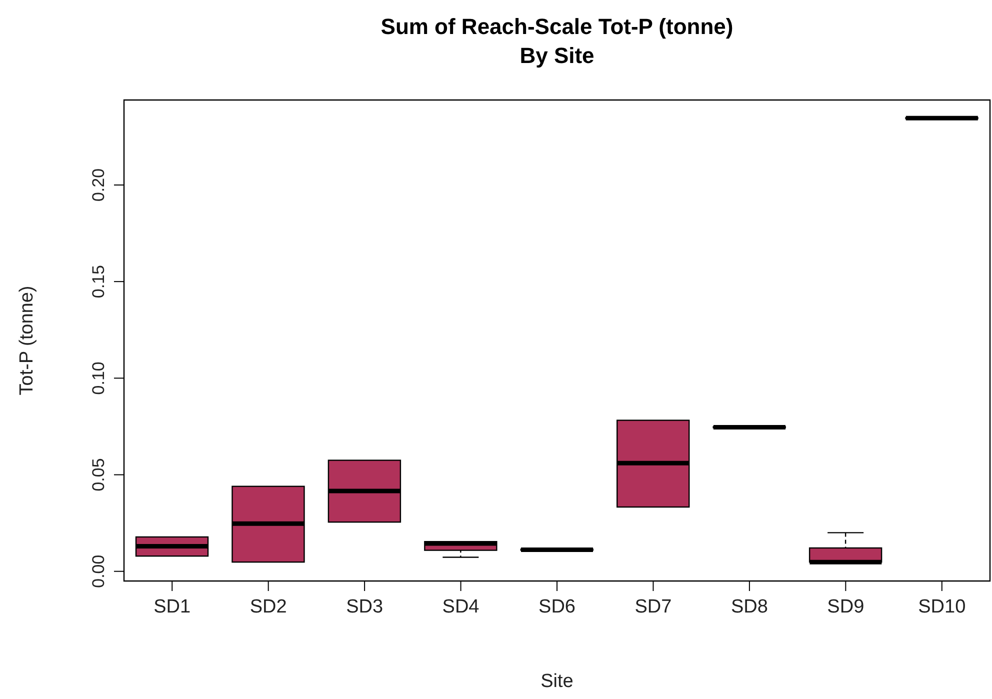 This screenshot has height=699, width=992. I want to click on y-tick-label: 0.00, so click(98, 571).